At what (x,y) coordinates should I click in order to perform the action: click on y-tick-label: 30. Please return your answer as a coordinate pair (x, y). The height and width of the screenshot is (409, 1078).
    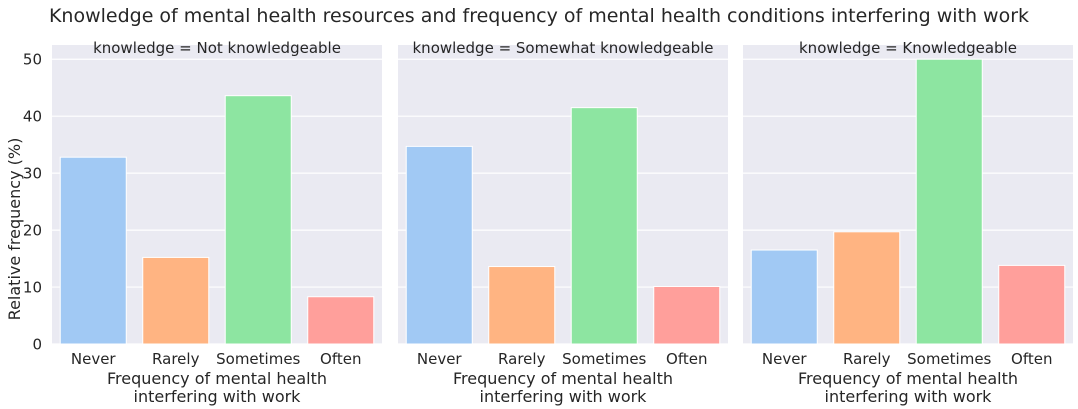
    Looking at the image, I should click on (32, 174).